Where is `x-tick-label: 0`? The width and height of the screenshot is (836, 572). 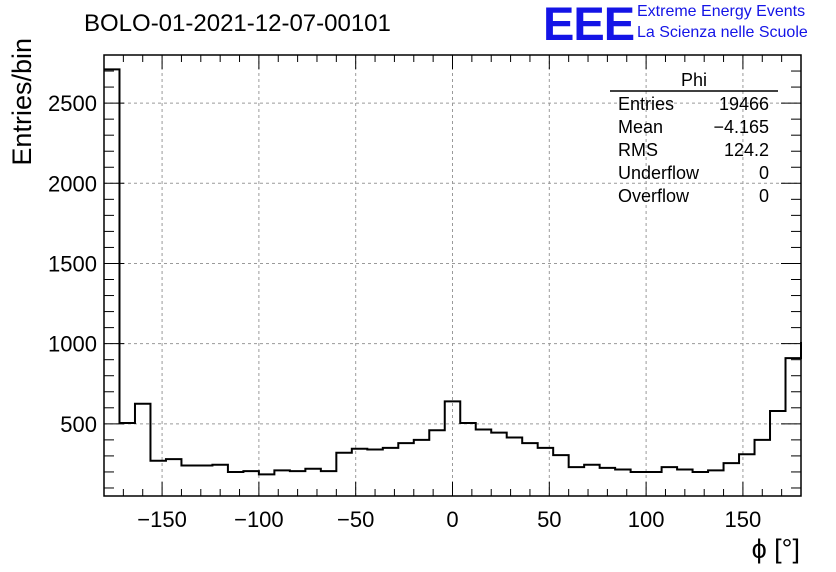
x-tick-label: 0 is located at coordinates (452, 519).